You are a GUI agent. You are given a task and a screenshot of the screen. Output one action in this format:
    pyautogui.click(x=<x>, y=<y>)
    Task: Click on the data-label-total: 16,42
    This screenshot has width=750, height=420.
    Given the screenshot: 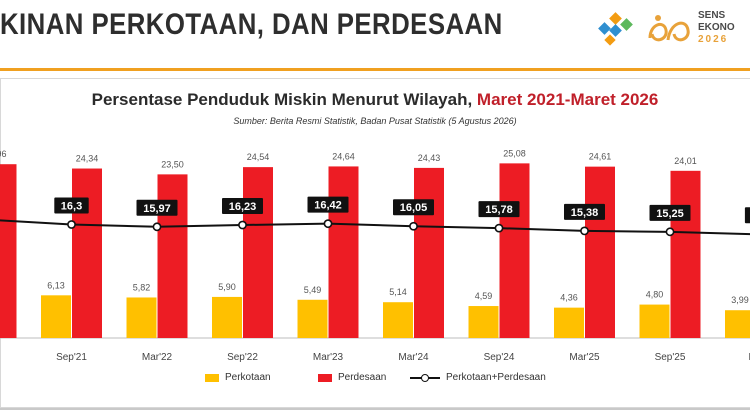 What is the action you would take?
    pyautogui.click(x=328, y=206)
    